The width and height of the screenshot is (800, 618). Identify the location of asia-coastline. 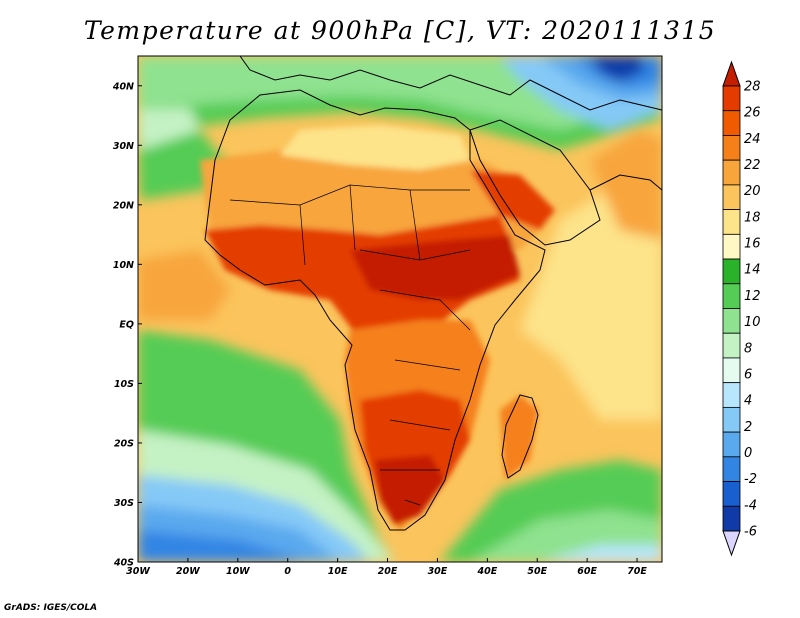
(625, 182).